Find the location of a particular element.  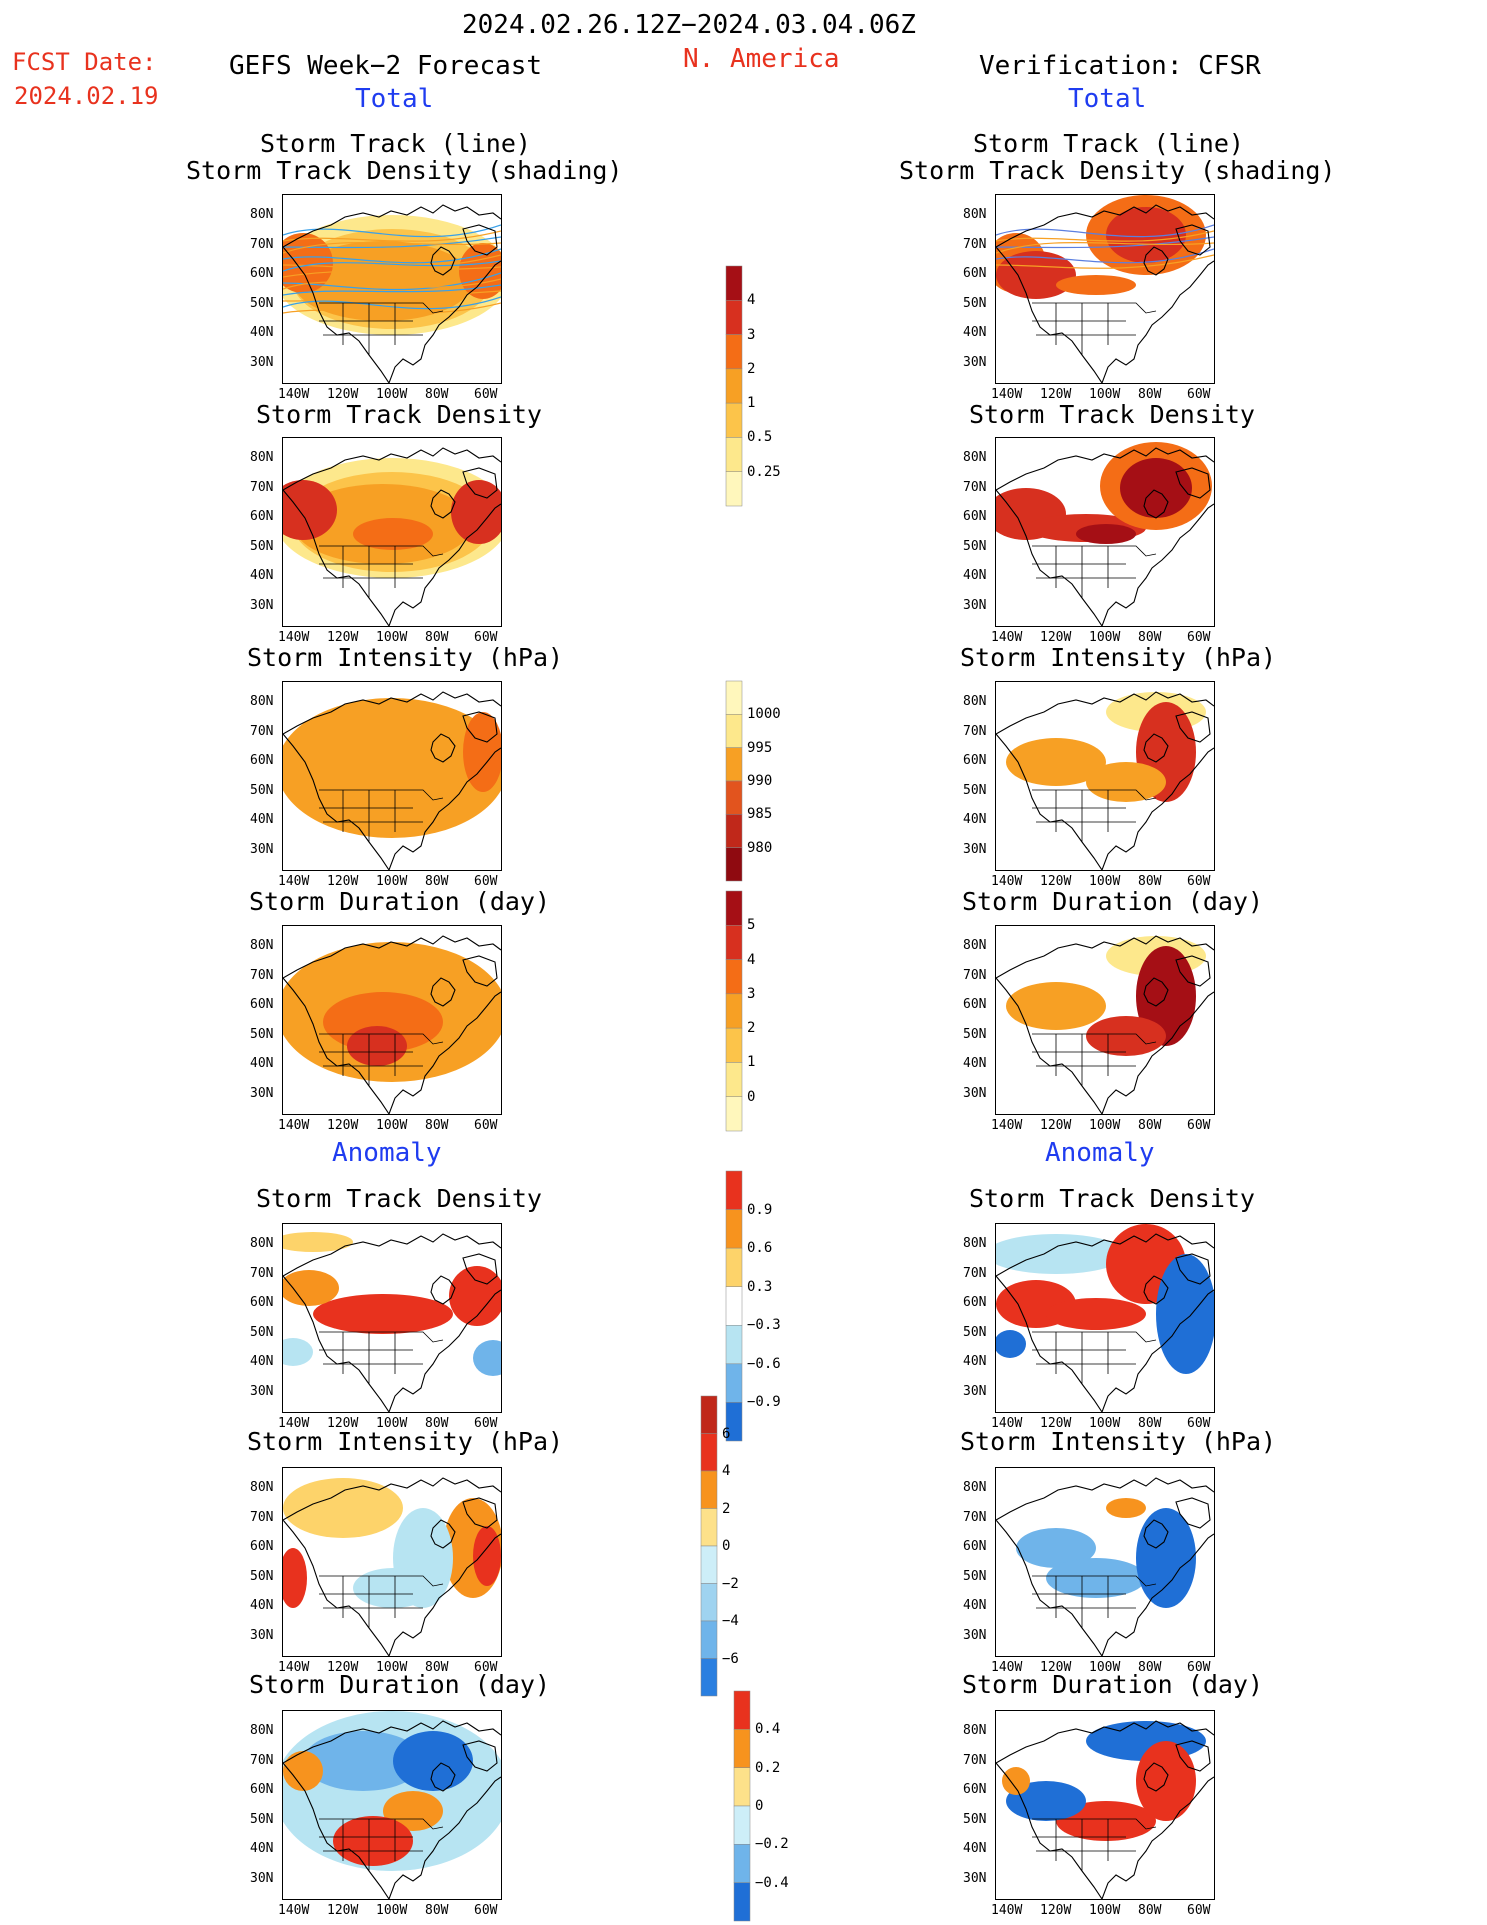

colorbar-intensity-anom is located at coordinates (709, 1546).